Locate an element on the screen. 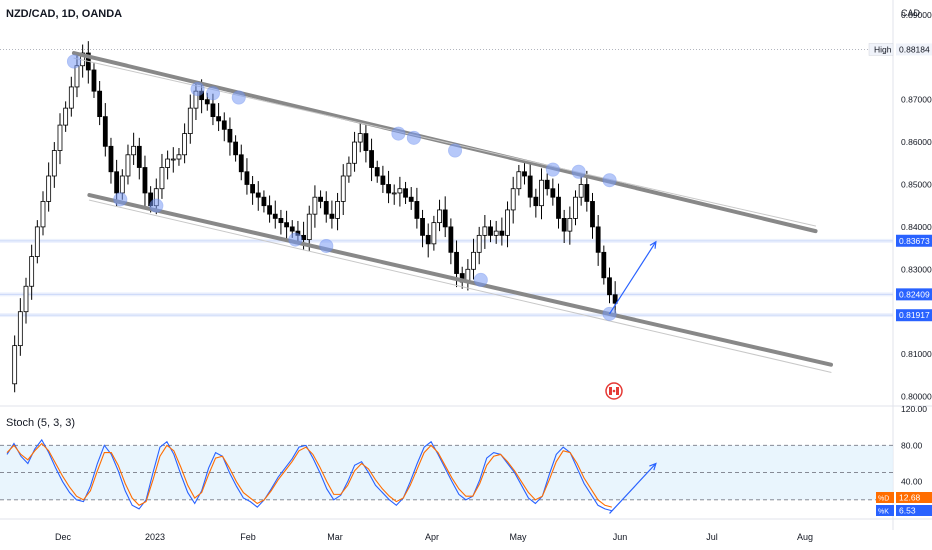 The width and height of the screenshot is (932, 550). stoch-d-value-box is located at coordinates (914, 497).